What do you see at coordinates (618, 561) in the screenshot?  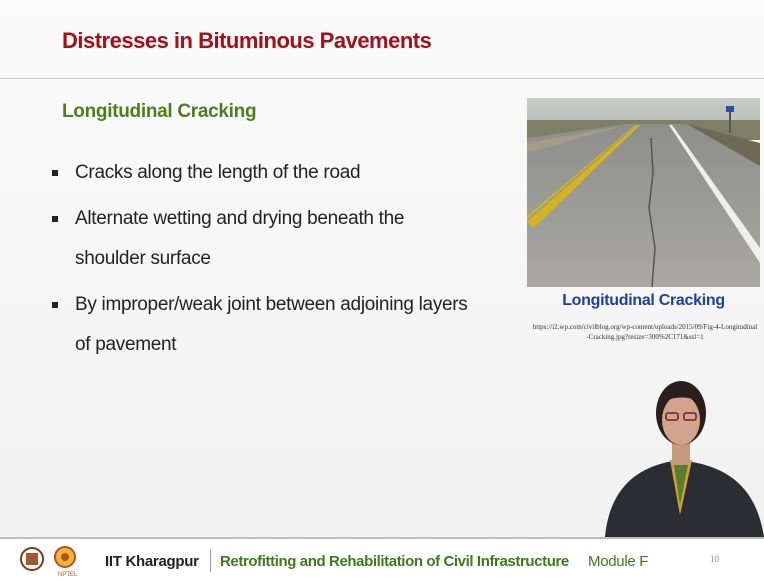 I see `module: Module F` at bounding box center [618, 561].